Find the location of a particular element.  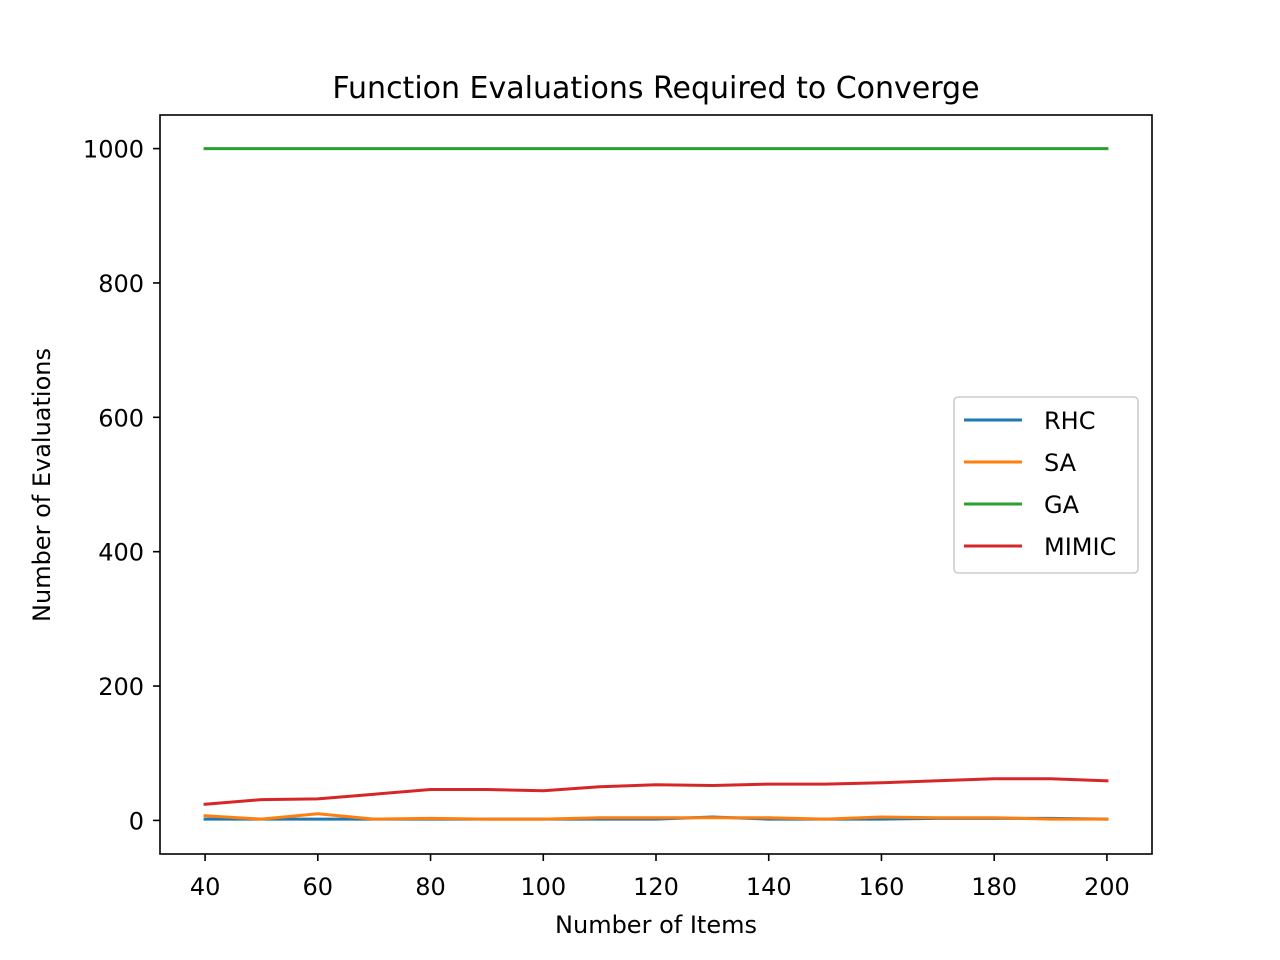

x-axis-ticks: 40 60 80 100 120 140 160 180 200 is located at coordinates (660, 877).